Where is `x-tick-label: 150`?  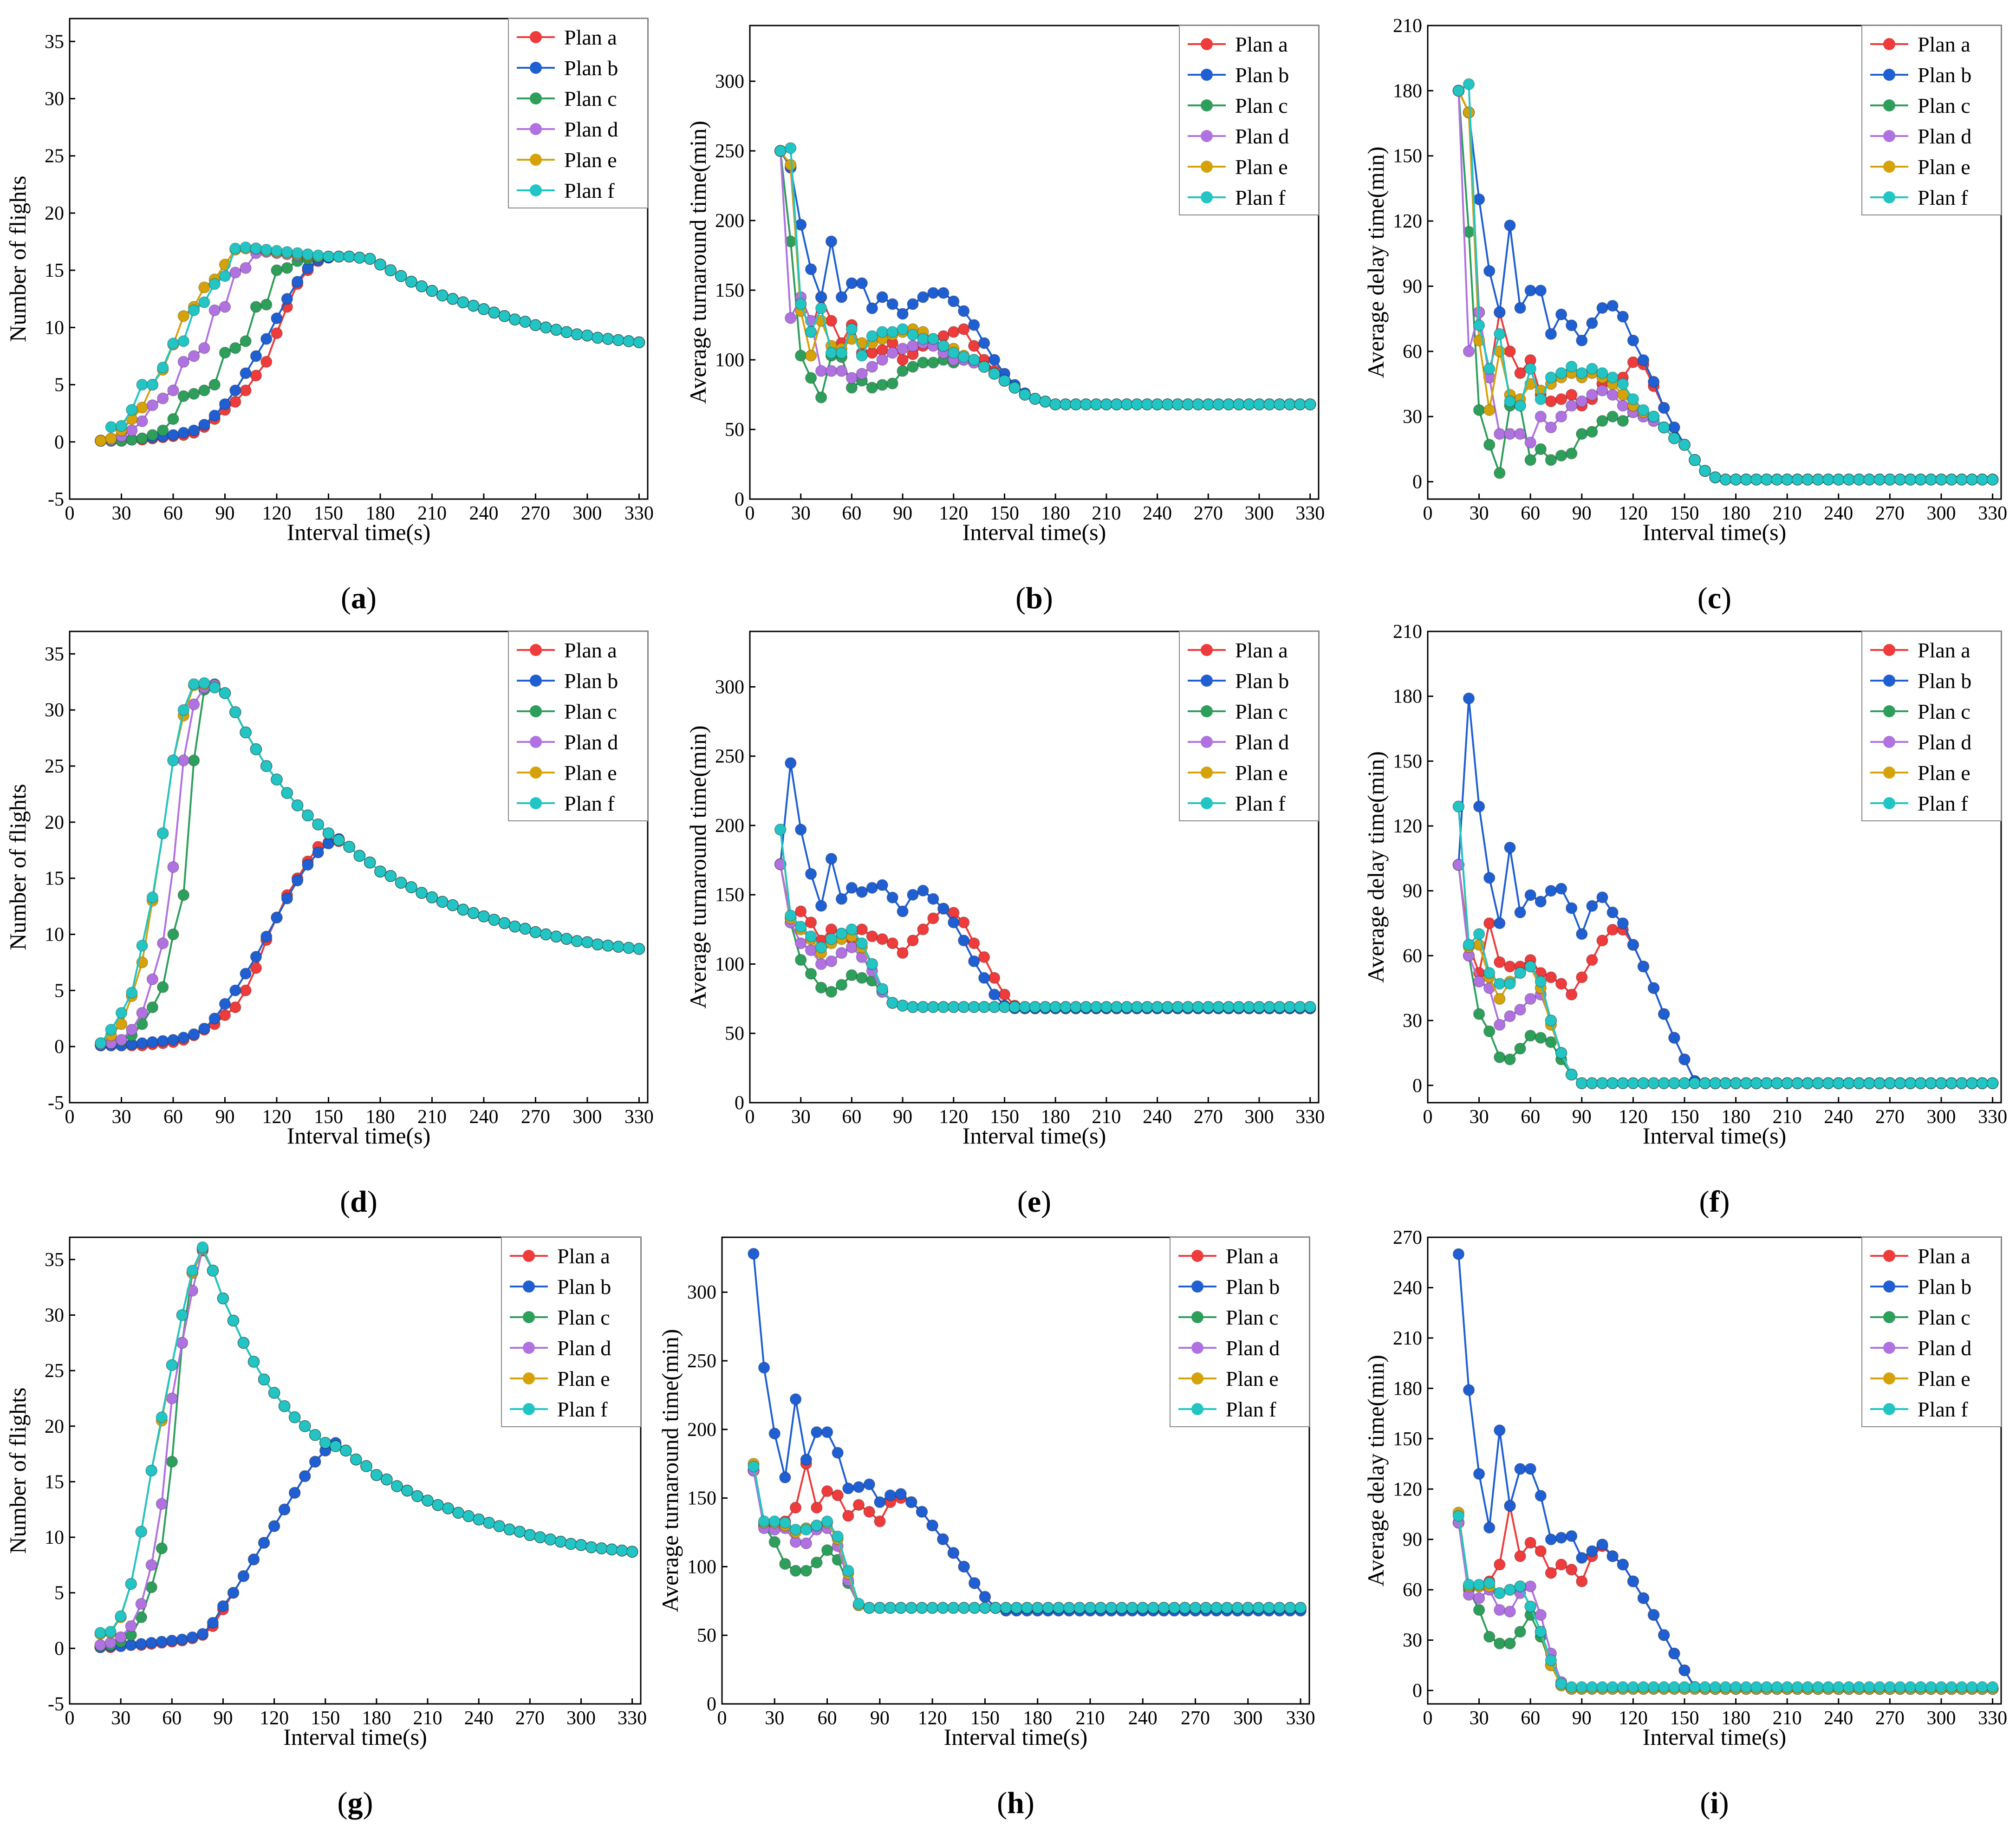 x-tick-label: 150 is located at coordinates (1685, 513).